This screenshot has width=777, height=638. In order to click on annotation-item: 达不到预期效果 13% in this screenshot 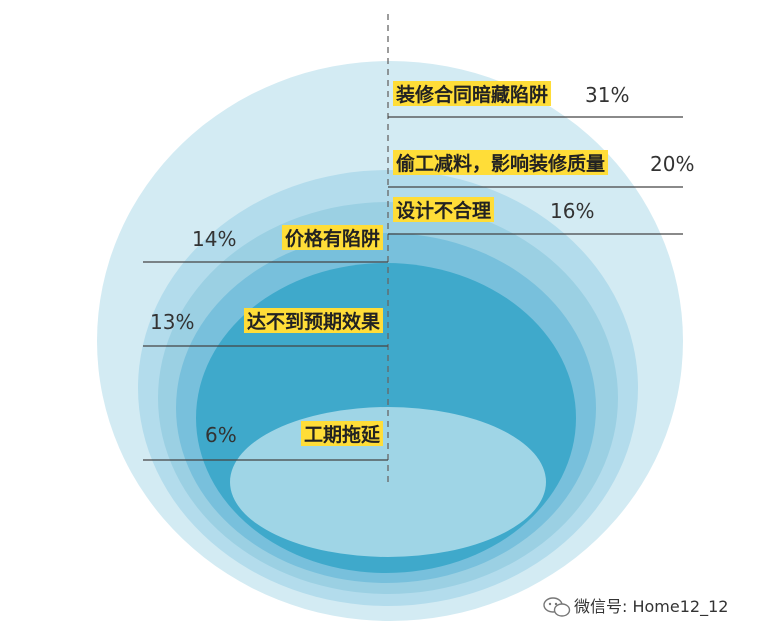, I will do `click(265, 327)`.